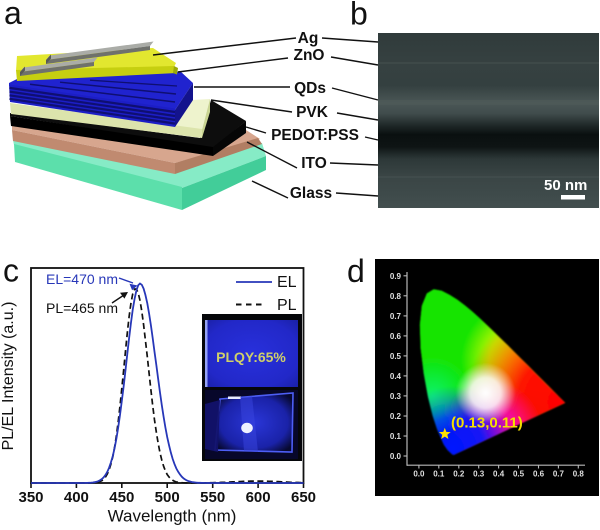 This screenshot has height=530, width=600. I want to click on svg-text: PEDOT:PSS, so click(315, 135).